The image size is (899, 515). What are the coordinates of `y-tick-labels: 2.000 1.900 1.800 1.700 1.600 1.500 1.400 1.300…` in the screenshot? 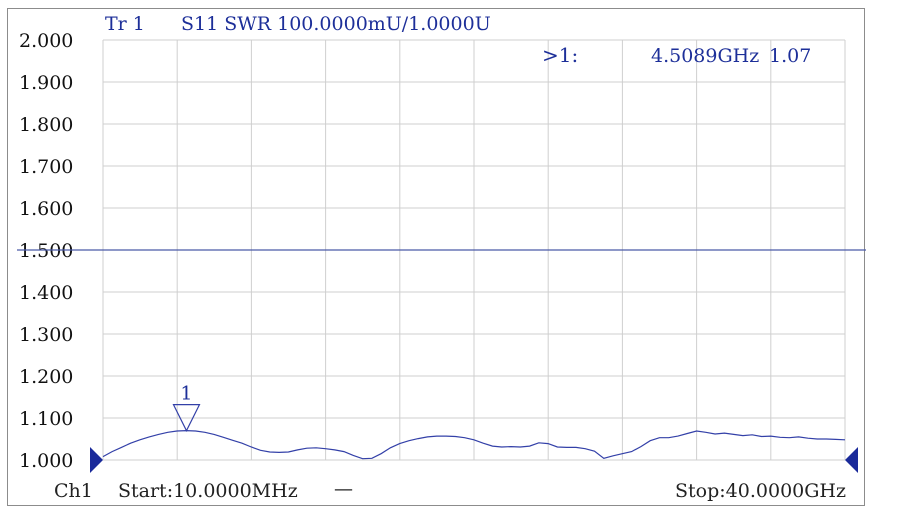 It's located at (46, 251).